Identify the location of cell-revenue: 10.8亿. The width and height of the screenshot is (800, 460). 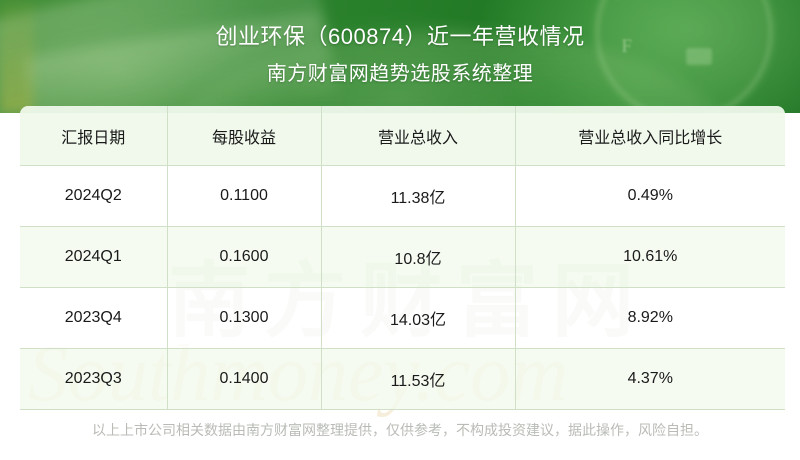
(418, 257).